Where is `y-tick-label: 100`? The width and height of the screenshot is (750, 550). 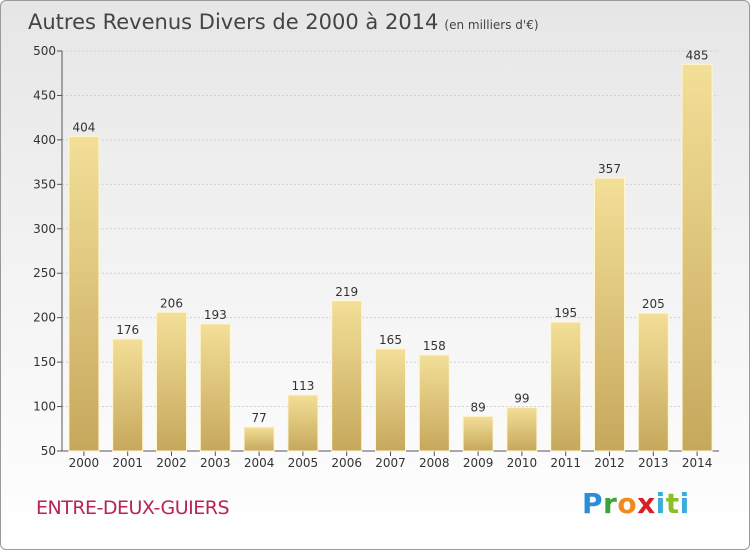
y-tick-label: 100 is located at coordinates (44, 407).